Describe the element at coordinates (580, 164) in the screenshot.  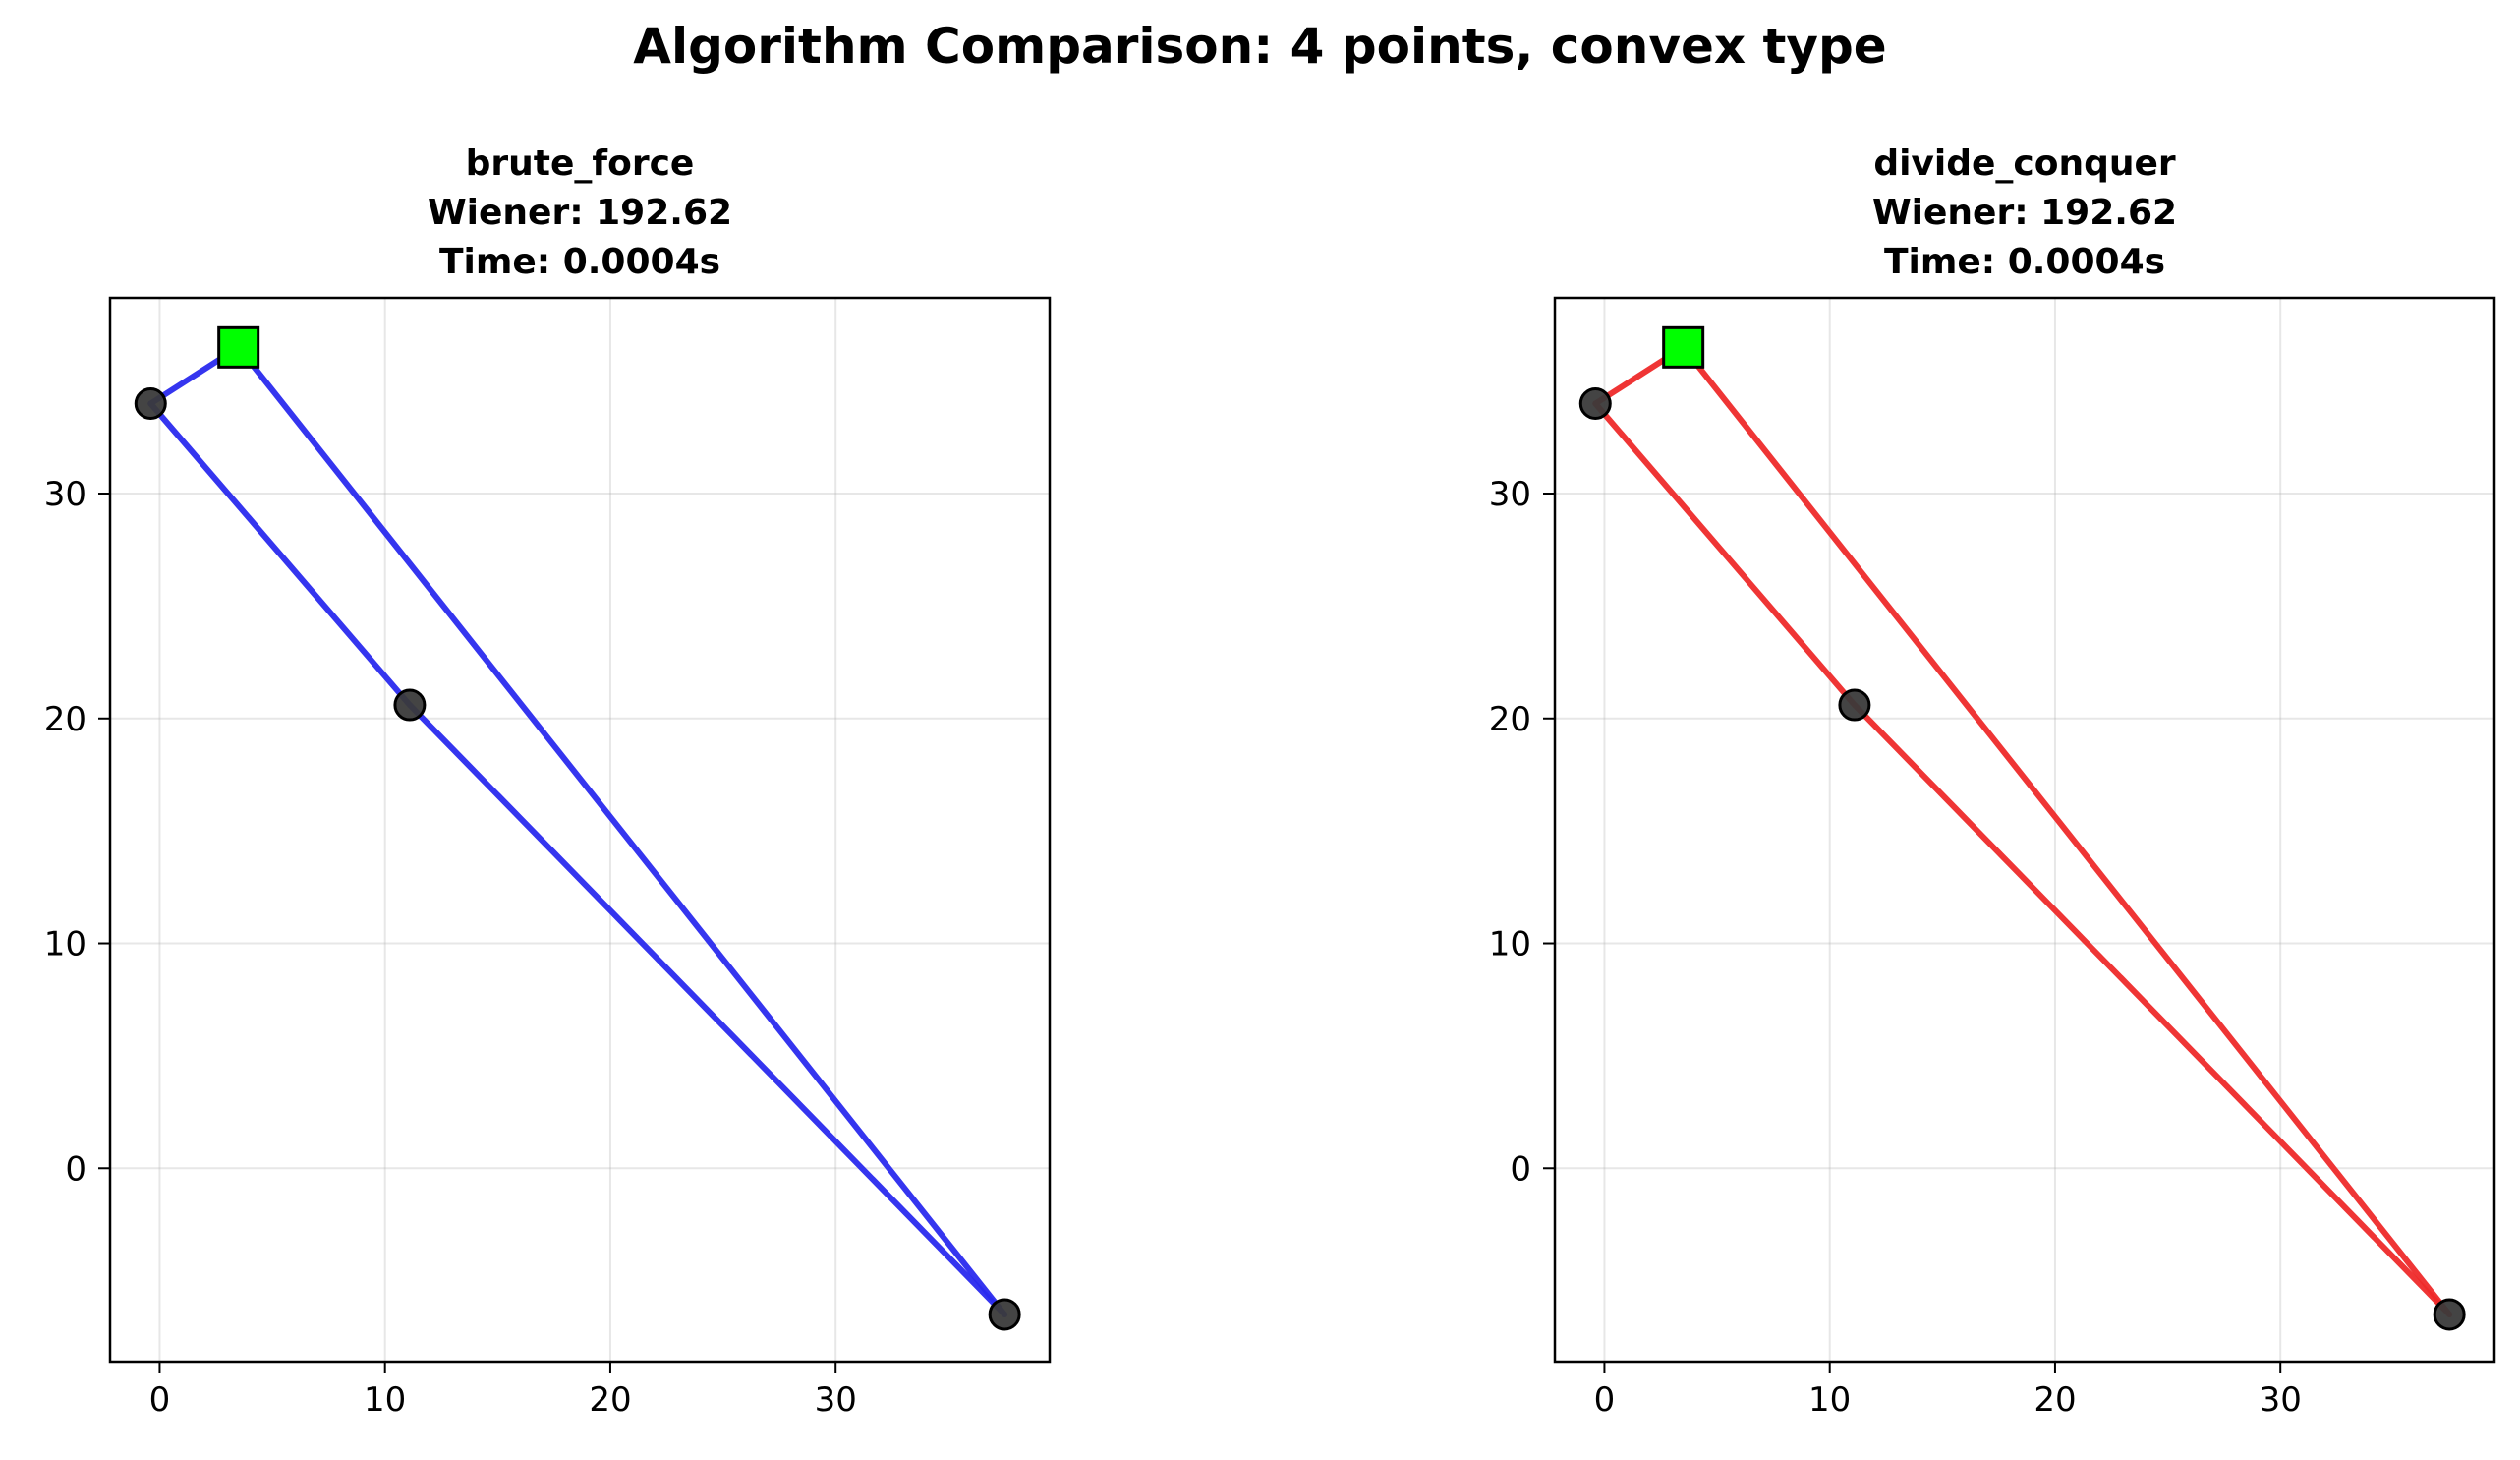
I see `subplot-title-line: brute_force` at that location.